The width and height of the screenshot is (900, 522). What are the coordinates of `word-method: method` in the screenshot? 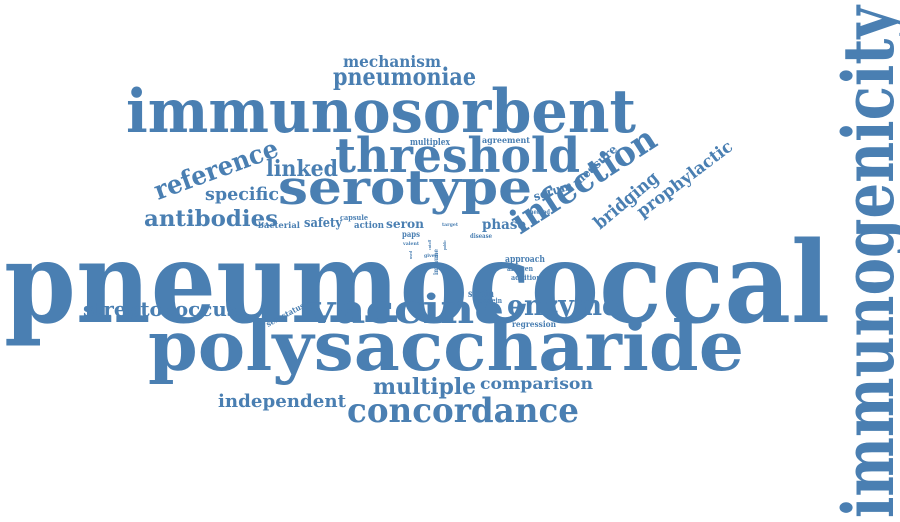 It's located at (539, 212).